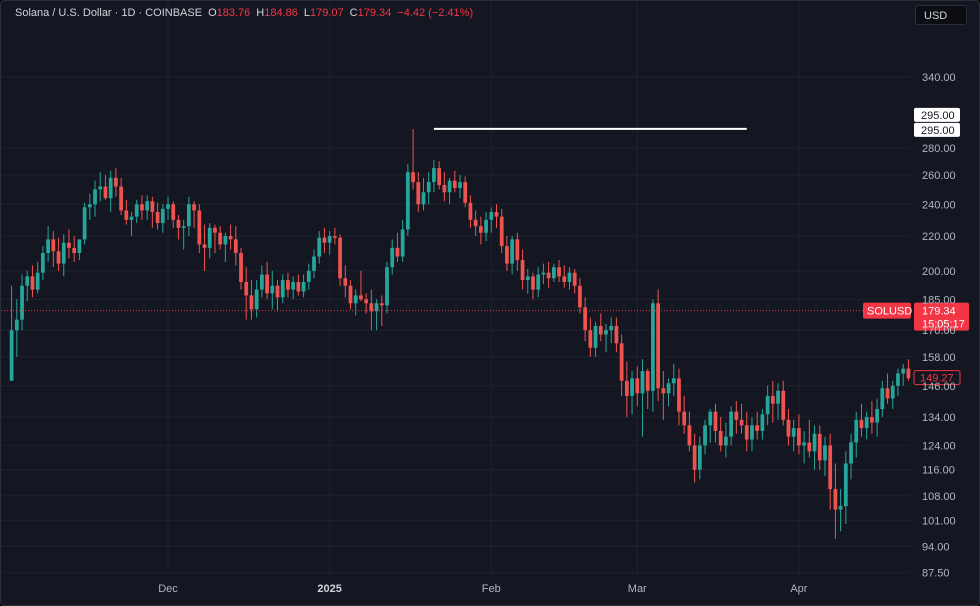  Describe the element at coordinates (212, 13) in the screenshot. I see `open-label: O` at that location.